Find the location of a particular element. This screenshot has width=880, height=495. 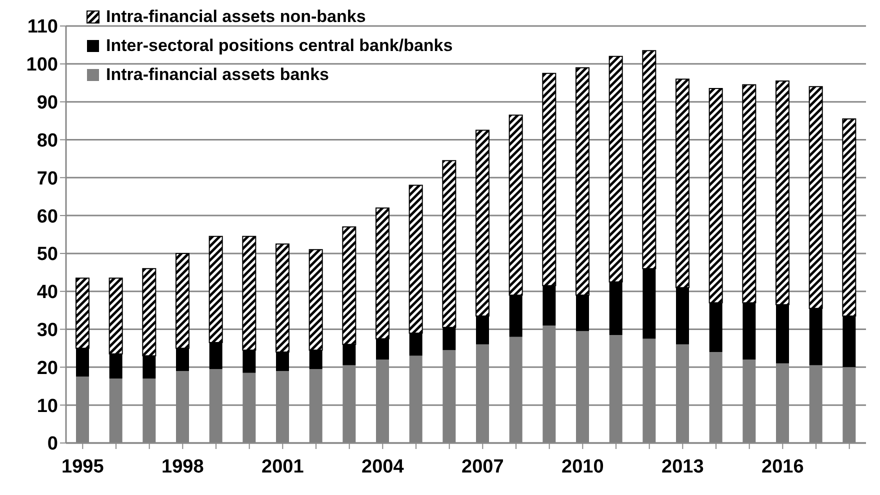

y-tick-label: 0 is located at coordinates (52, 444).